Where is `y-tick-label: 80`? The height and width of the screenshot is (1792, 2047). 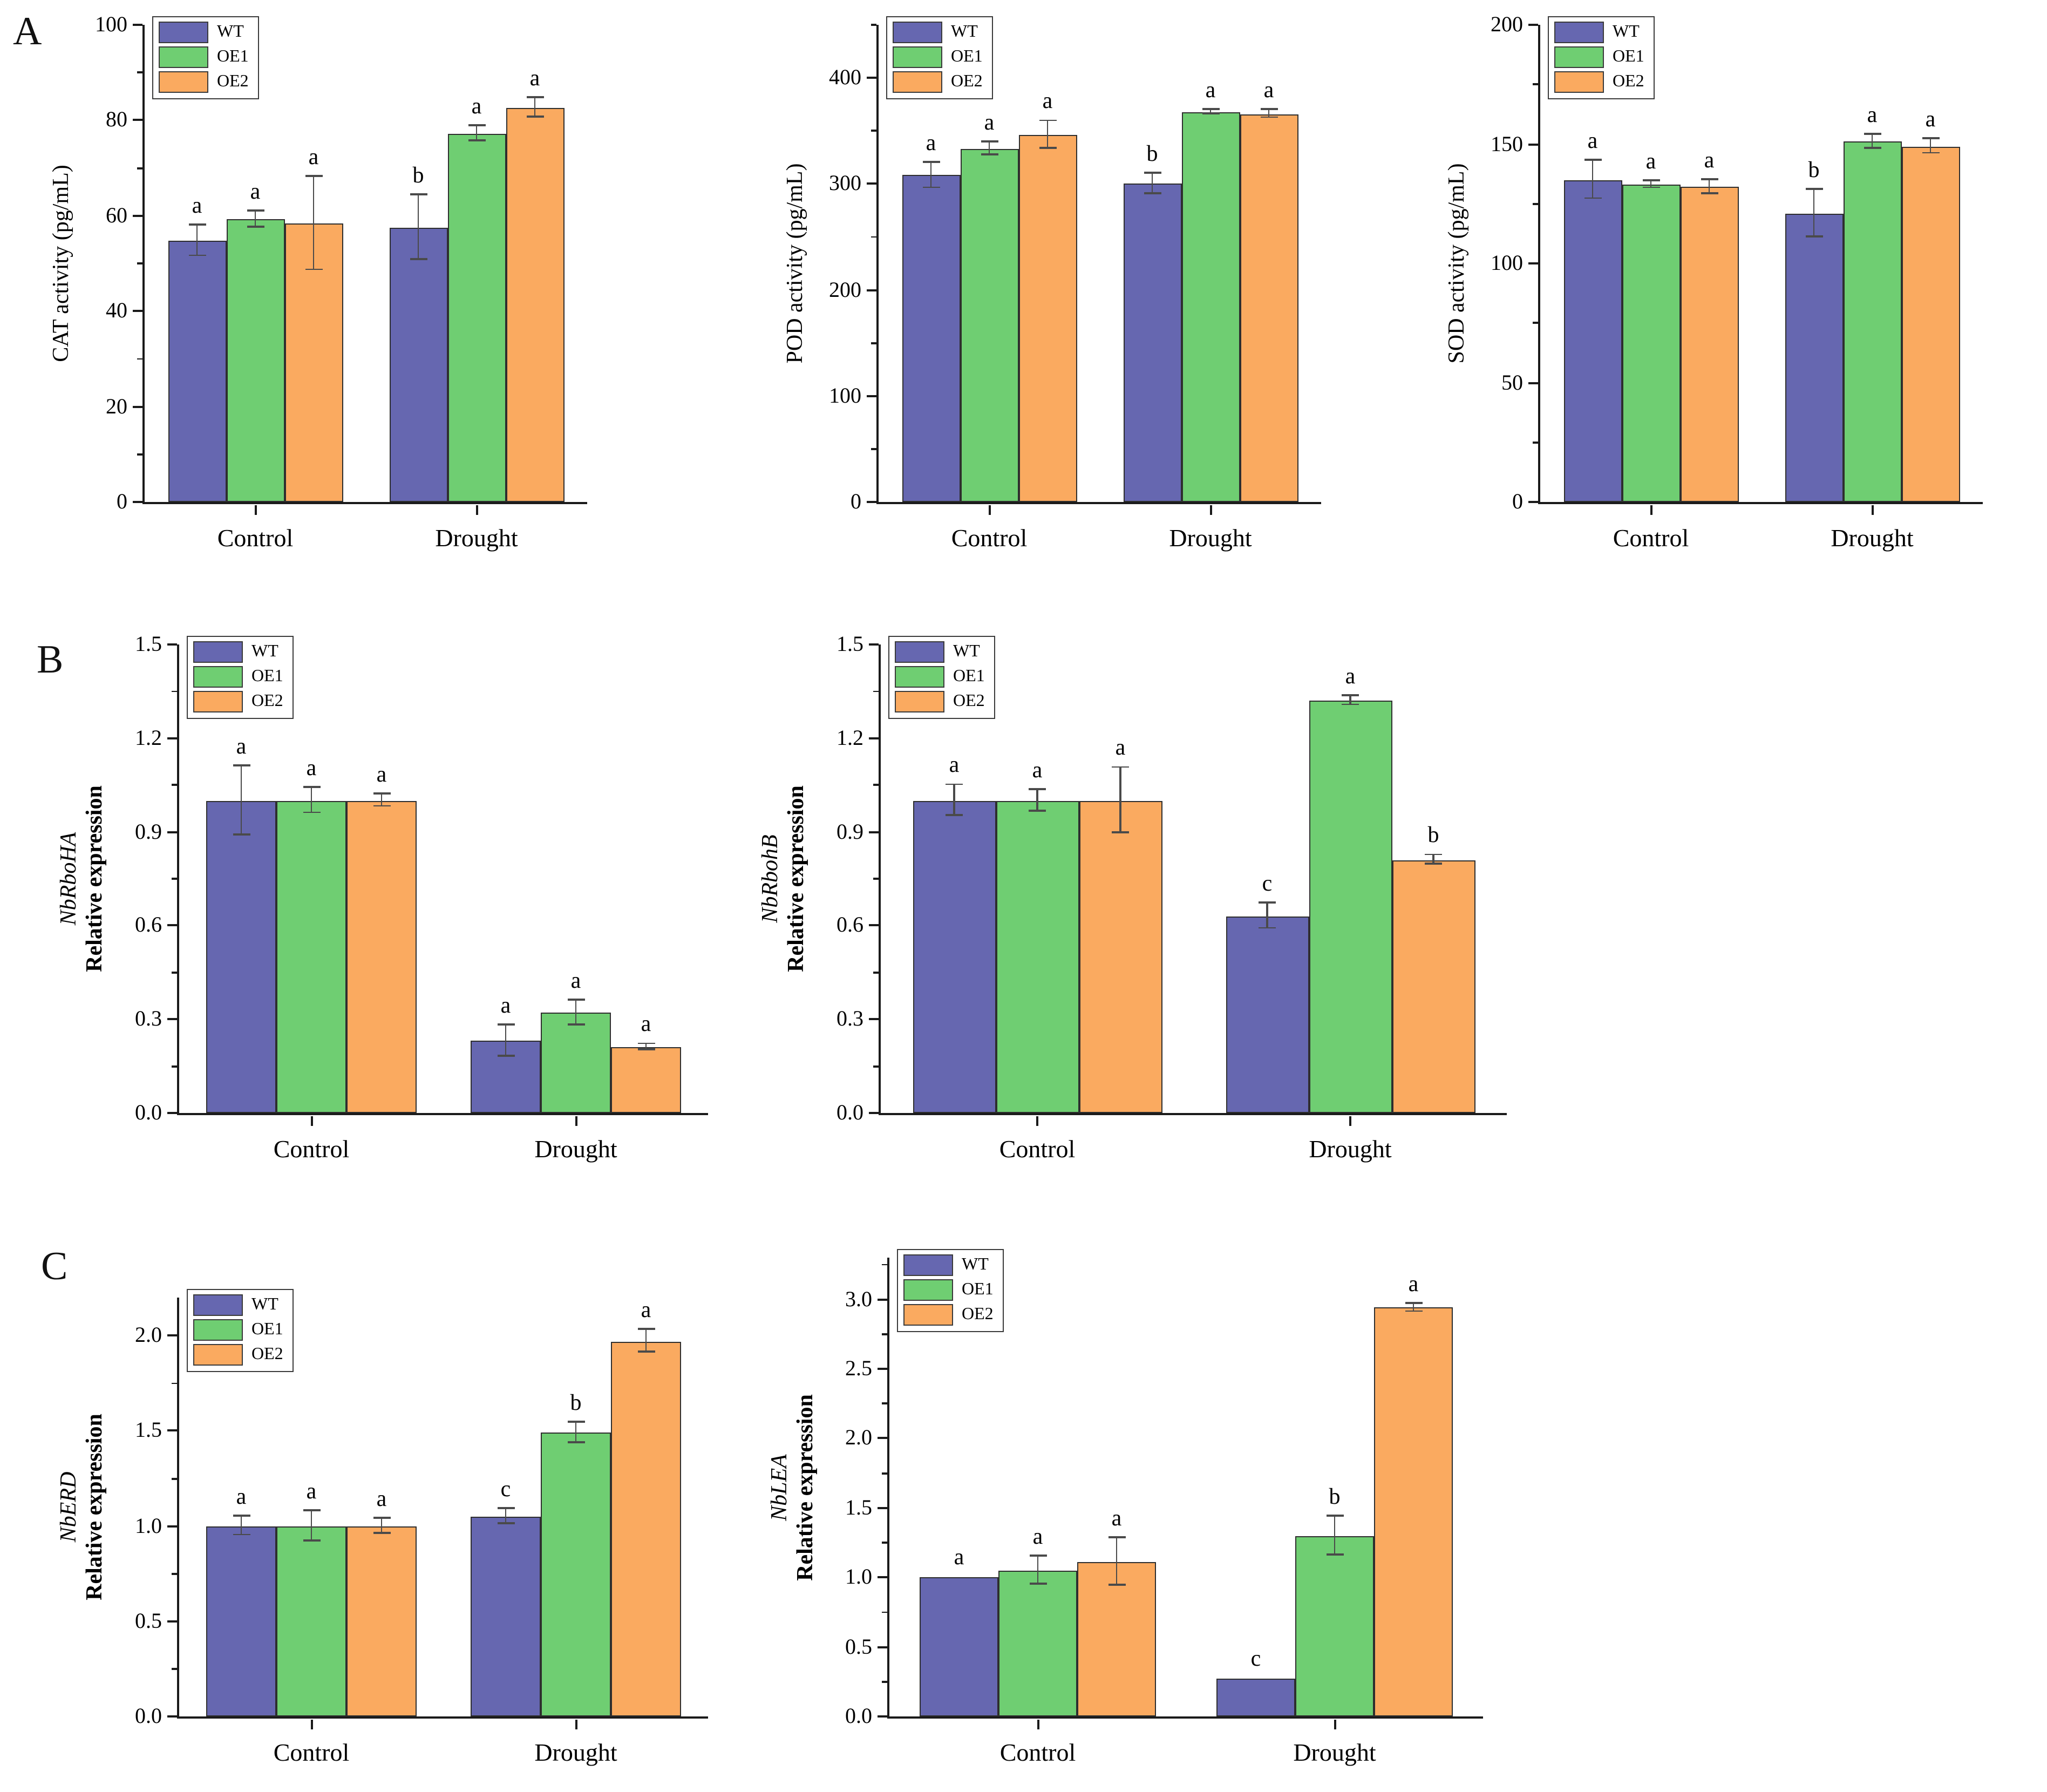
y-tick-label: 80 is located at coordinates (116, 120).